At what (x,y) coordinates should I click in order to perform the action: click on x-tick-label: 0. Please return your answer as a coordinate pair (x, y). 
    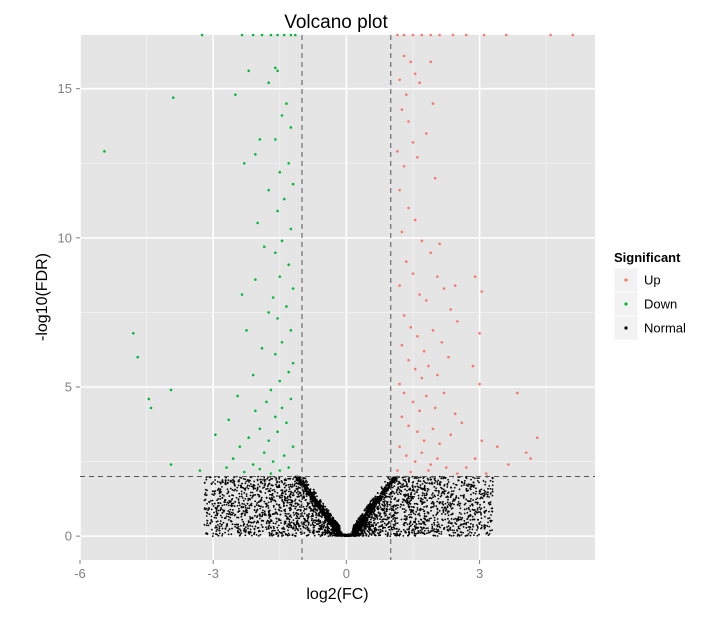
    Looking at the image, I should click on (346, 573).